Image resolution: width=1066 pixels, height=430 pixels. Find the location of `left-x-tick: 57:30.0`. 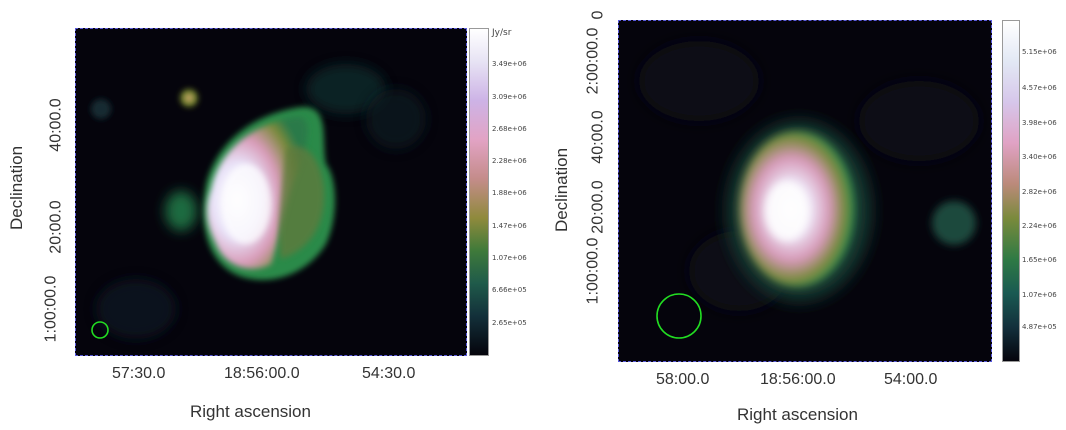

left-x-tick: 57:30.0 is located at coordinates (139, 373).